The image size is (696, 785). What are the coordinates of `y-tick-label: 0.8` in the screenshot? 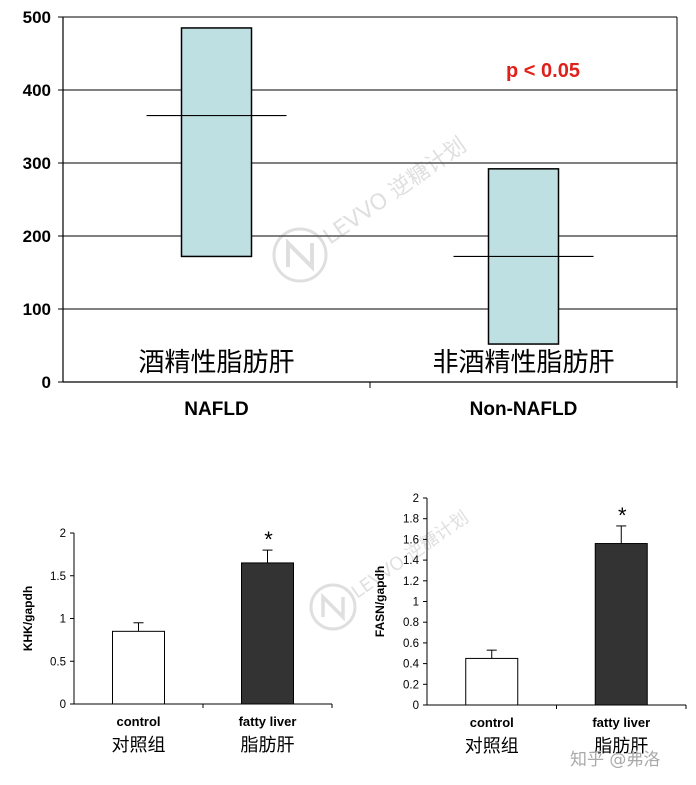 It's located at (411, 623).